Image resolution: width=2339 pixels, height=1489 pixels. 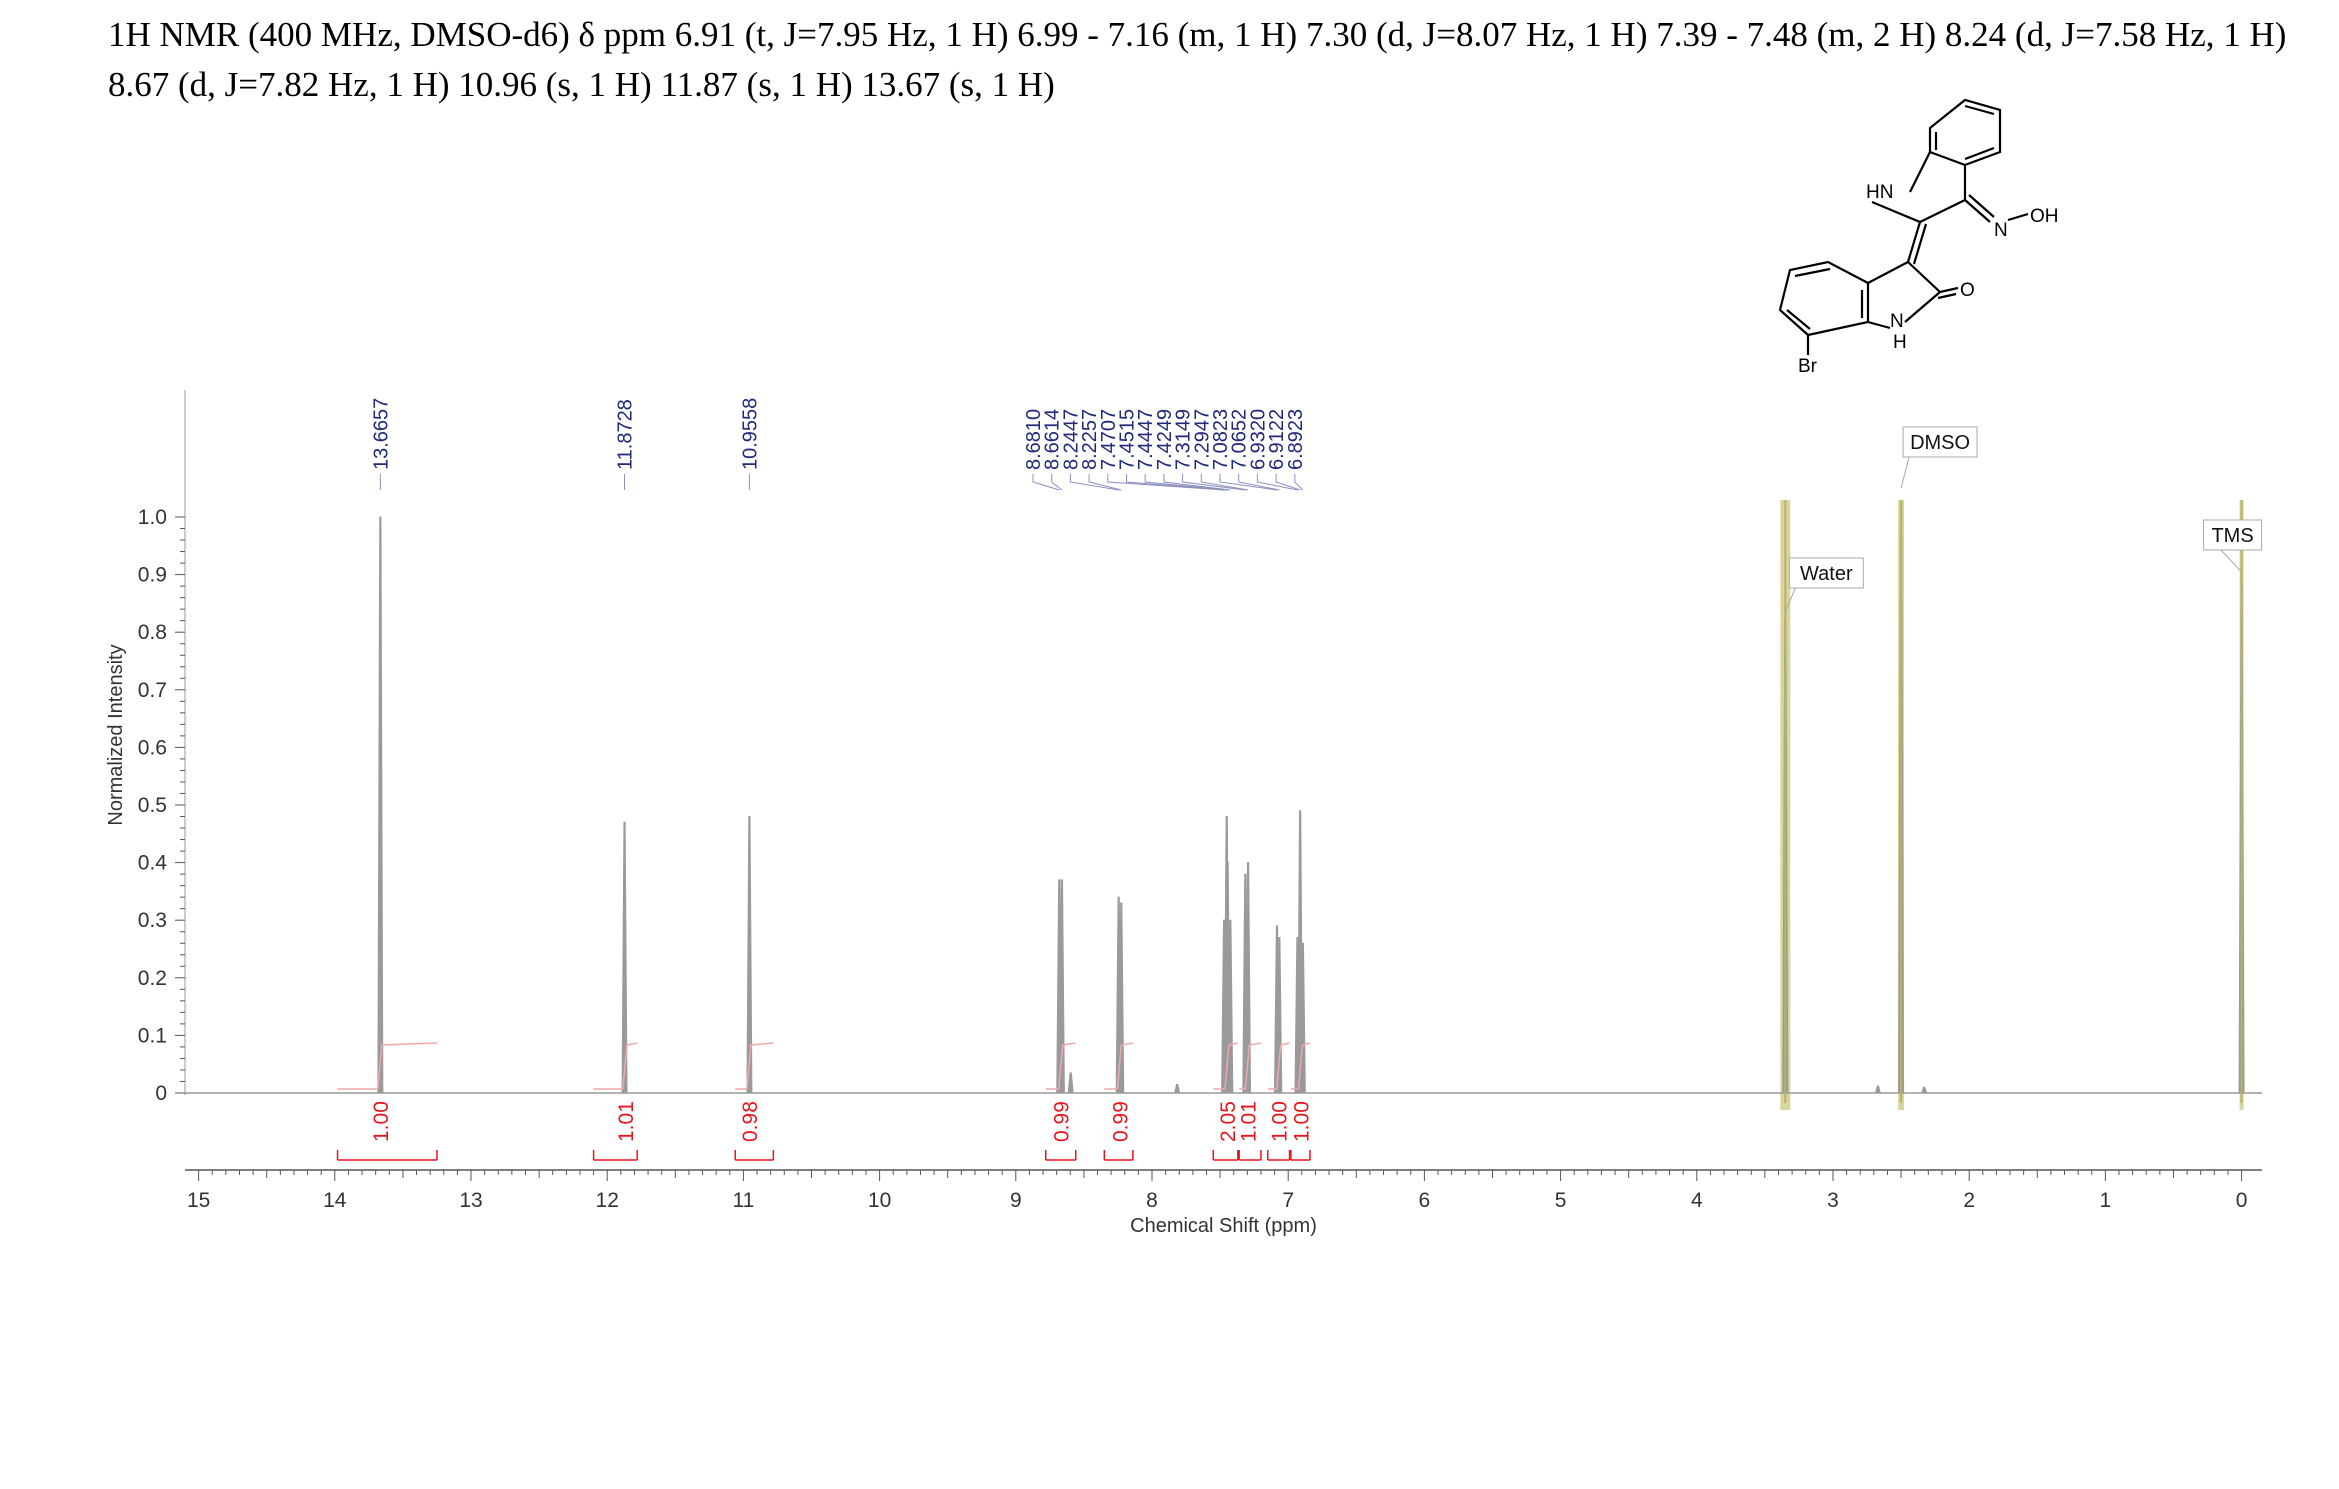 I want to click on solvent-callout-label: Water, so click(x=1826, y=574).